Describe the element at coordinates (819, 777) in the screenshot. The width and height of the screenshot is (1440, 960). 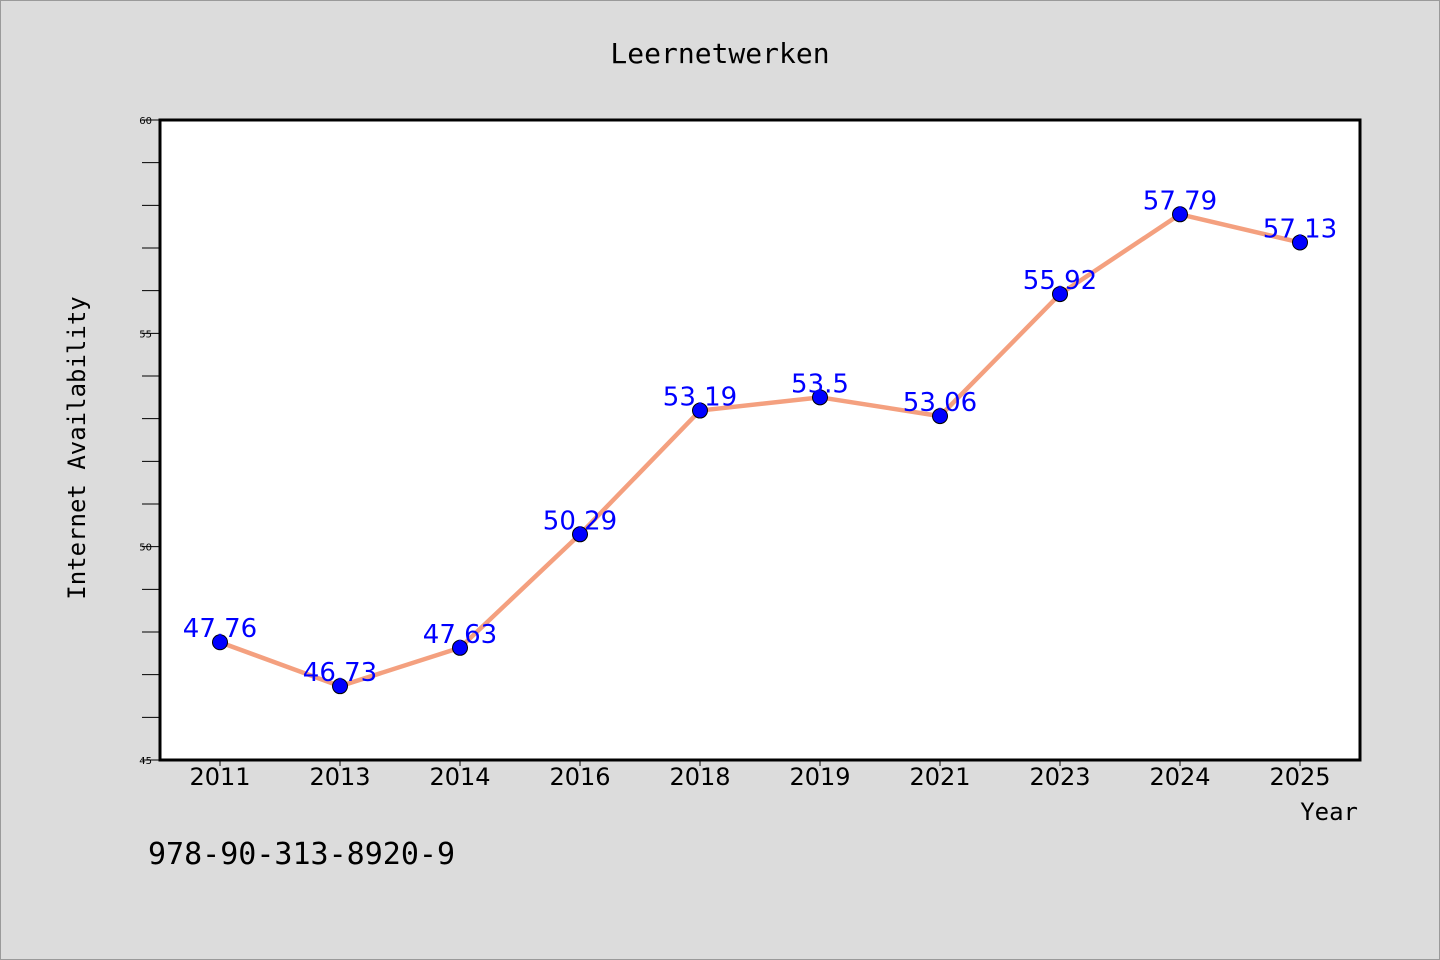
I see `x-tick-label: 2019` at that location.